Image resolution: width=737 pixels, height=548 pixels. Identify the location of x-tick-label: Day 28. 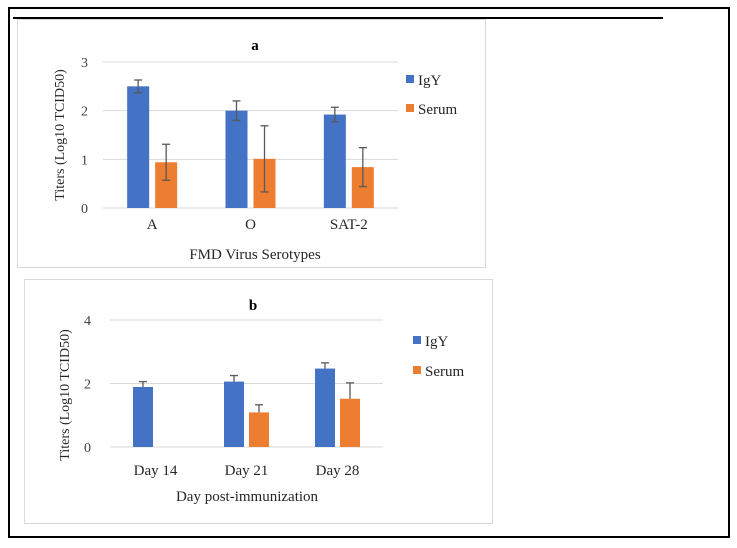
(338, 471).